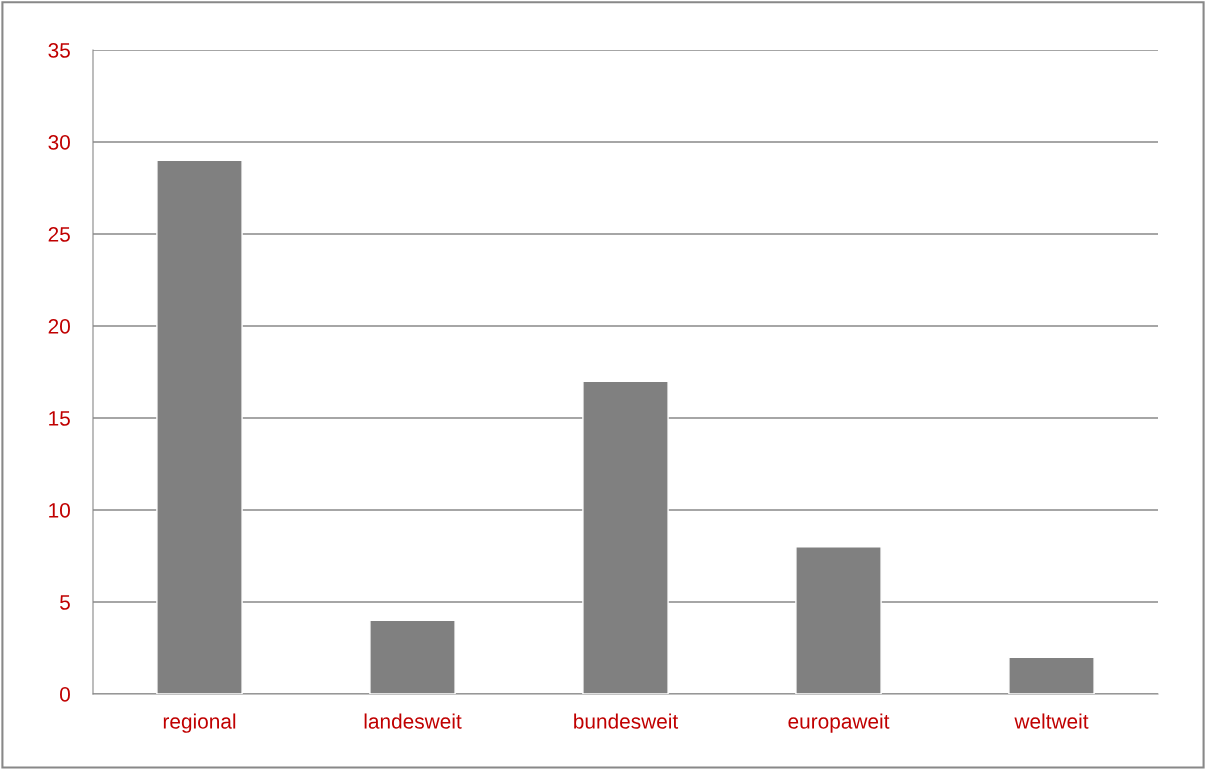 The image size is (1206, 769). Describe the element at coordinates (59, 326) in the screenshot. I see `y-tick-label: 20` at that location.